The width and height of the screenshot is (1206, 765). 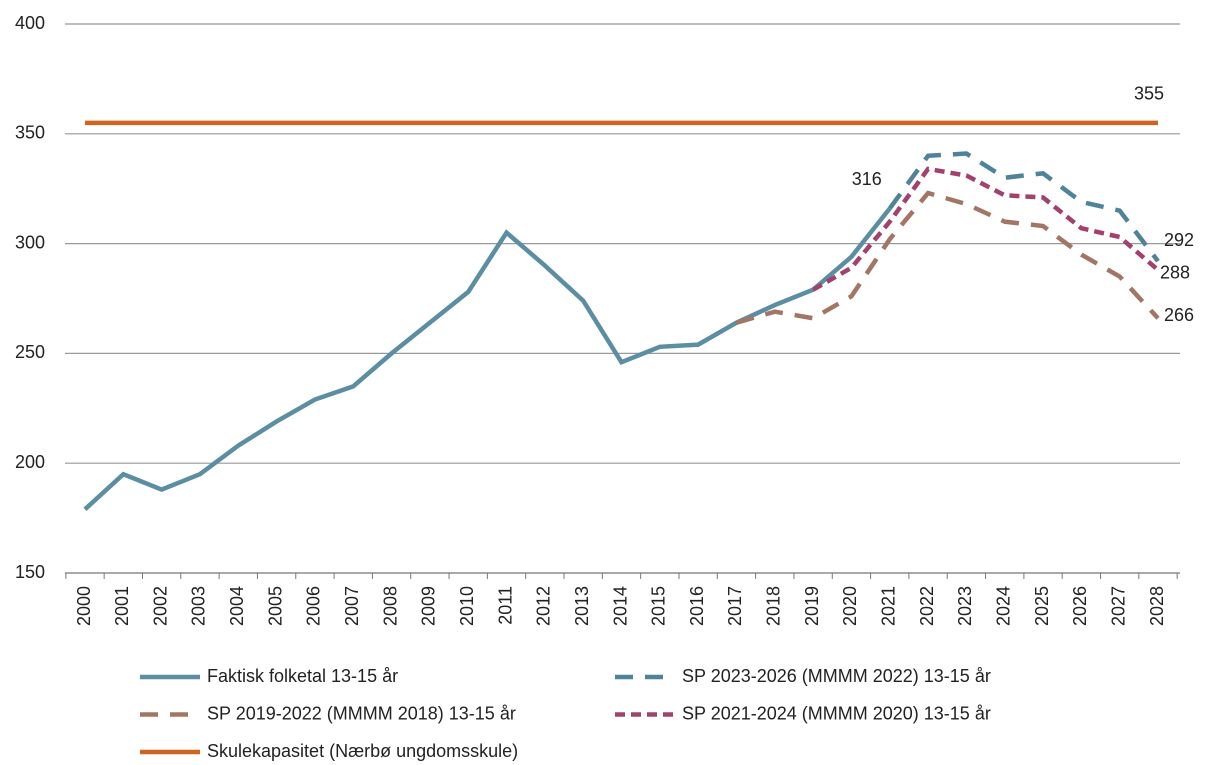 I want to click on x-tick-label: 2022, so click(x=927, y=606).